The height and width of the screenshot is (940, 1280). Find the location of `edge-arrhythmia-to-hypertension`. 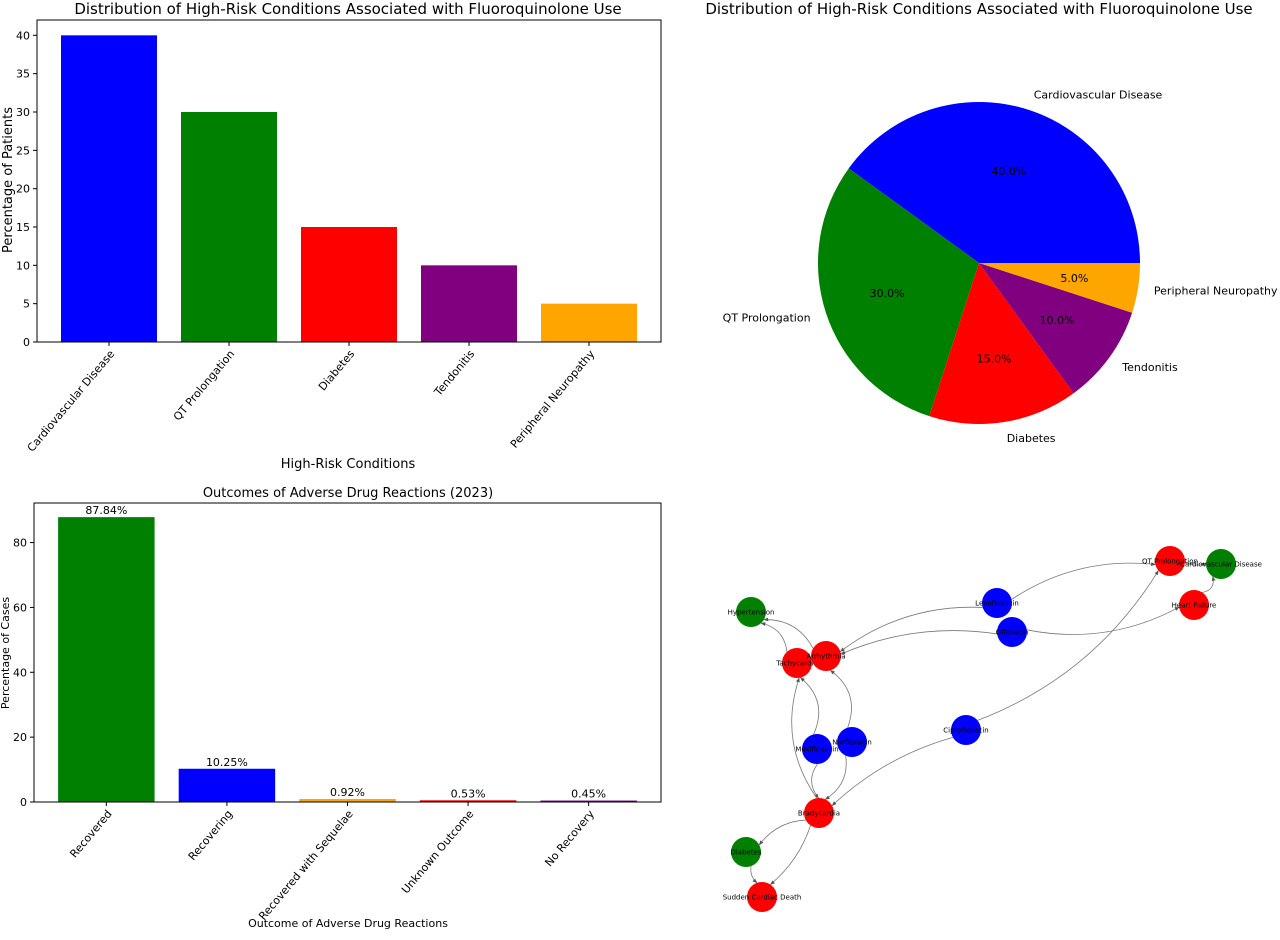

edge-arrhythmia-to-hypertension is located at coordinates (788, 633).